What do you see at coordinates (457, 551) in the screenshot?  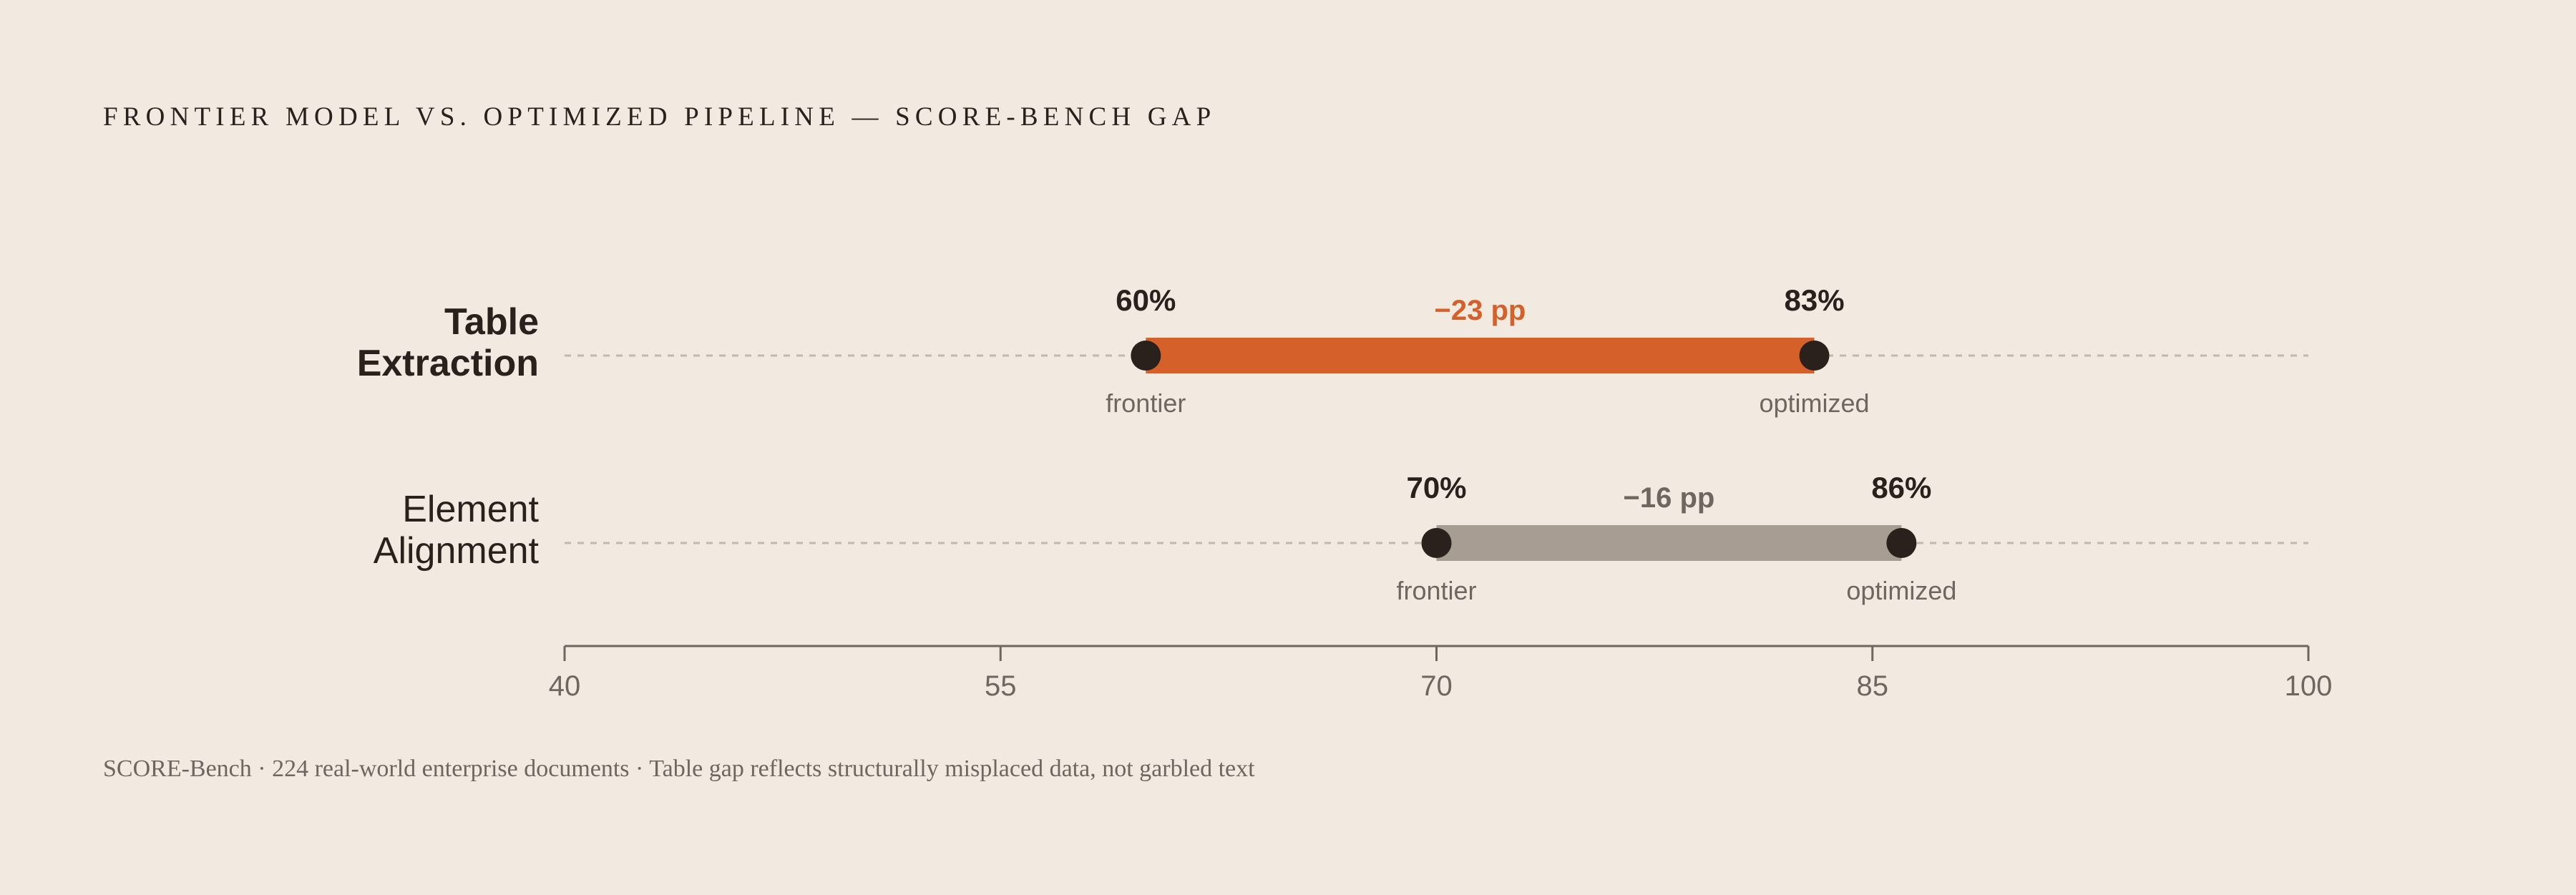 I see `category-label: Alignment` at bounding box center [457, 551].